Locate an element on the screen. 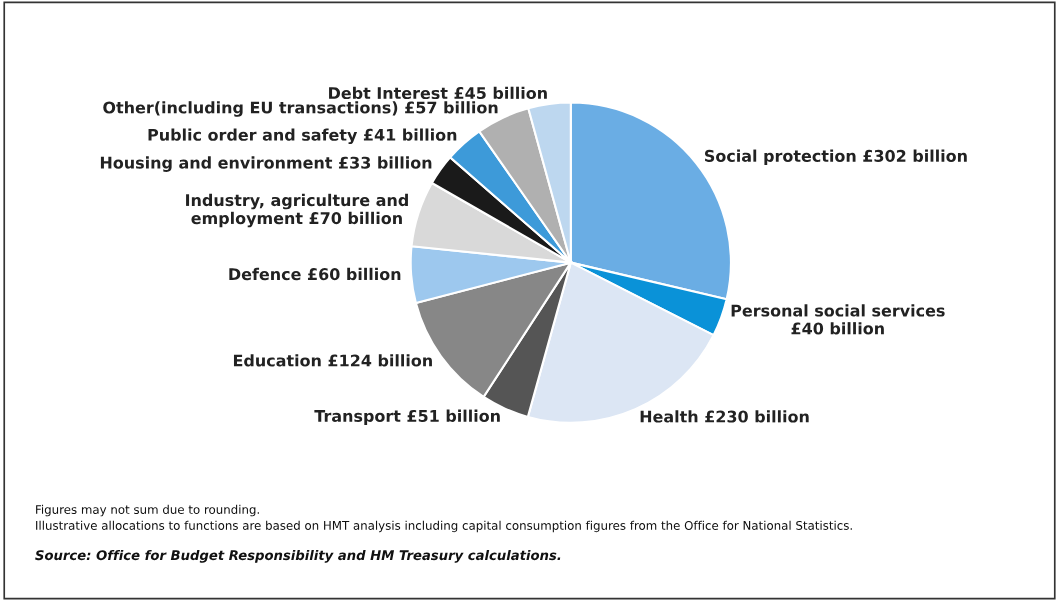  slice-label: Industry, agriculture and employment £70 billion is located at coordinates (297, 210).